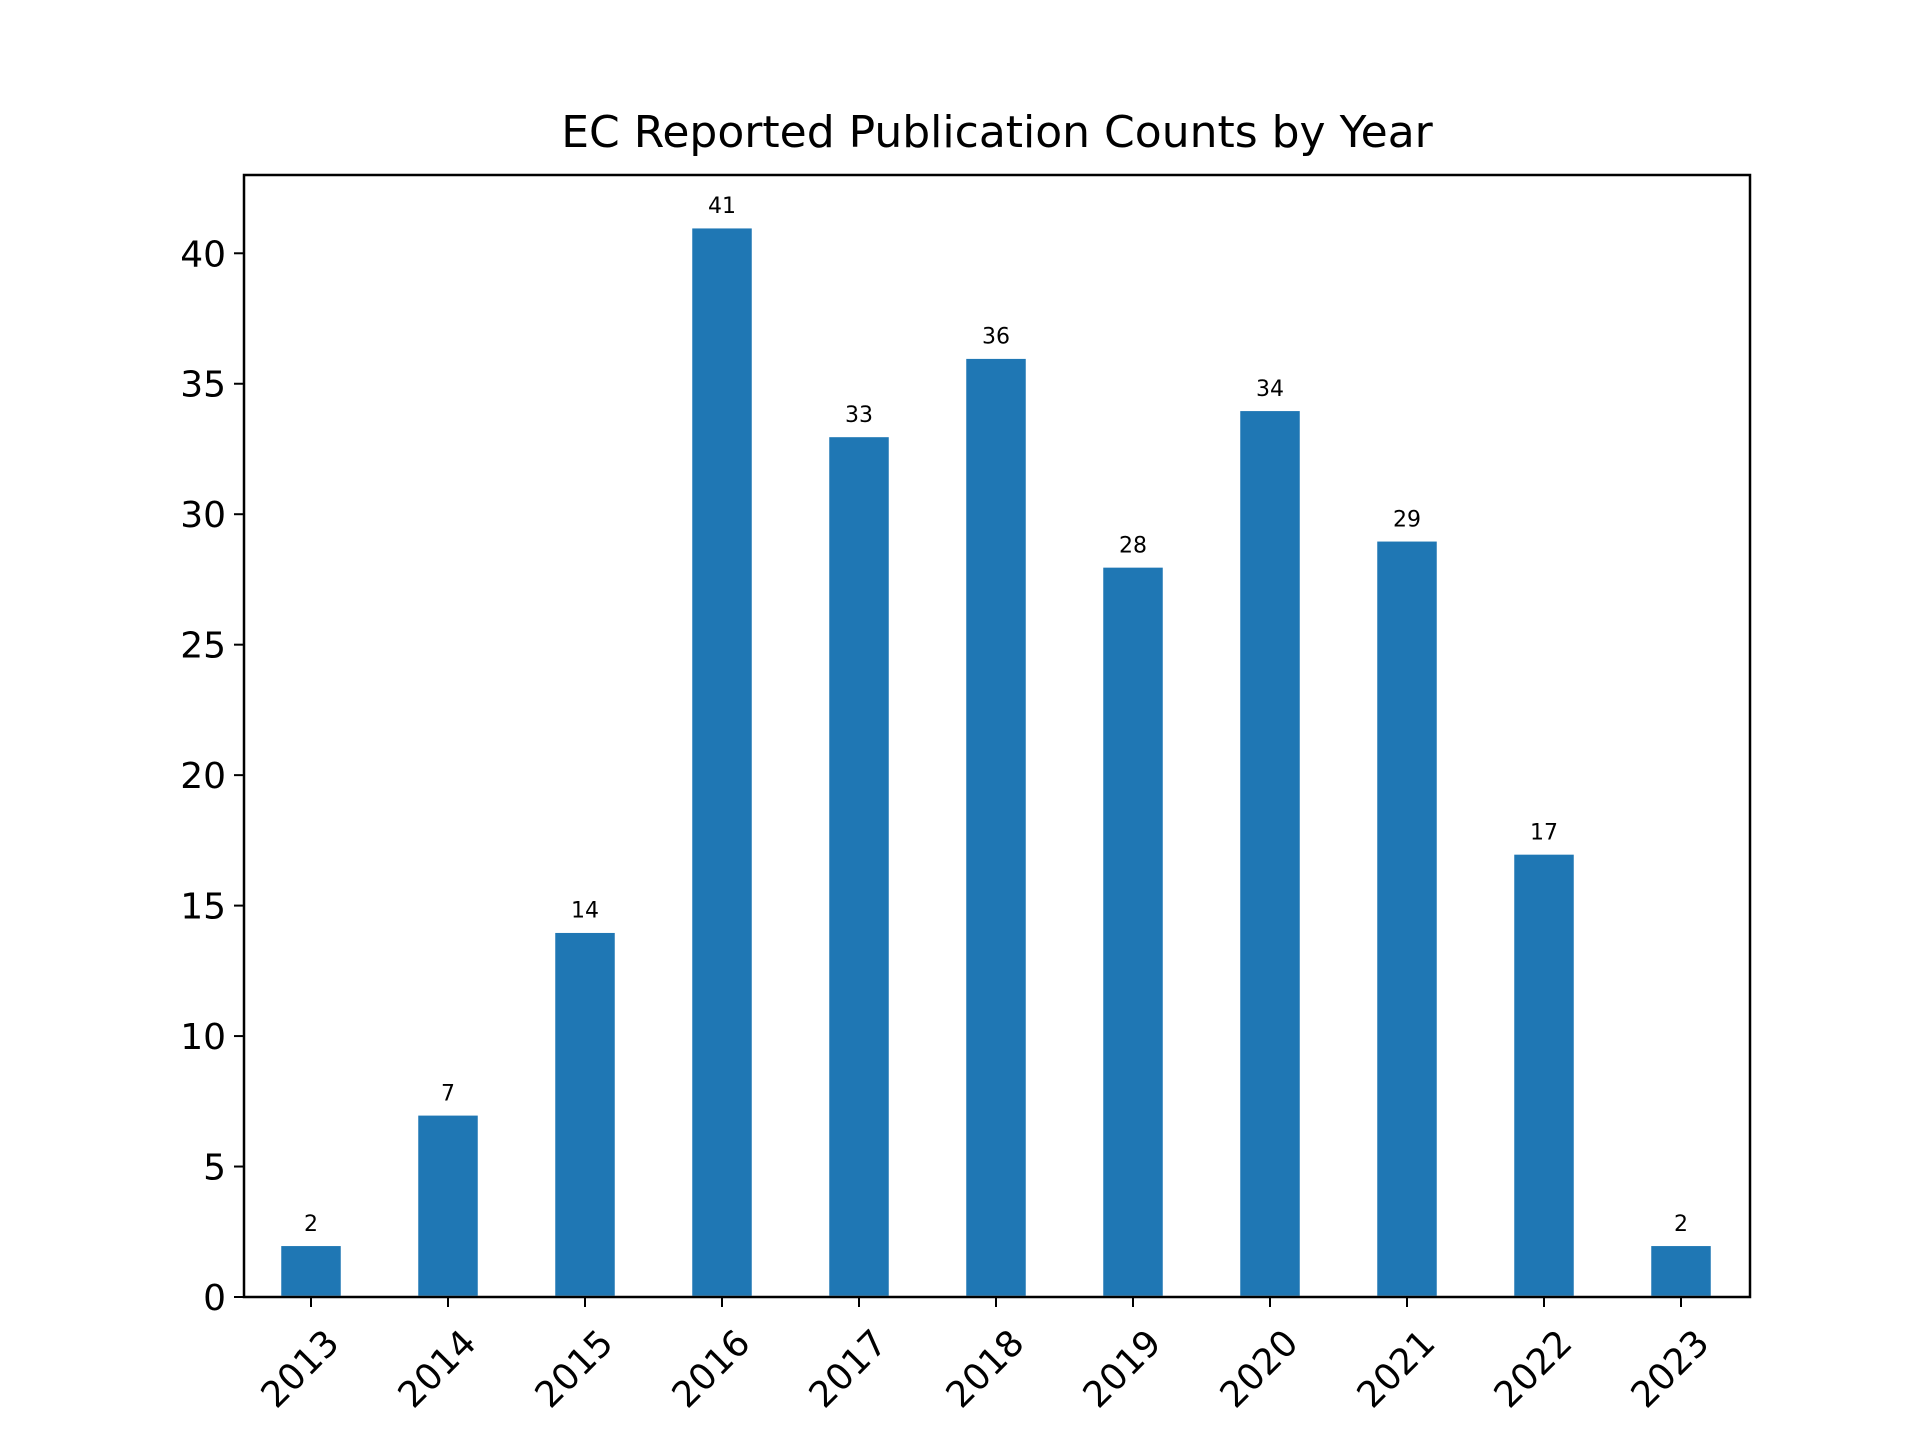 This screenshot has height=1445, width=1920. Describe the element at coordinates (1681, 1271) in the screenshot. I see `bar-2023` at that location.